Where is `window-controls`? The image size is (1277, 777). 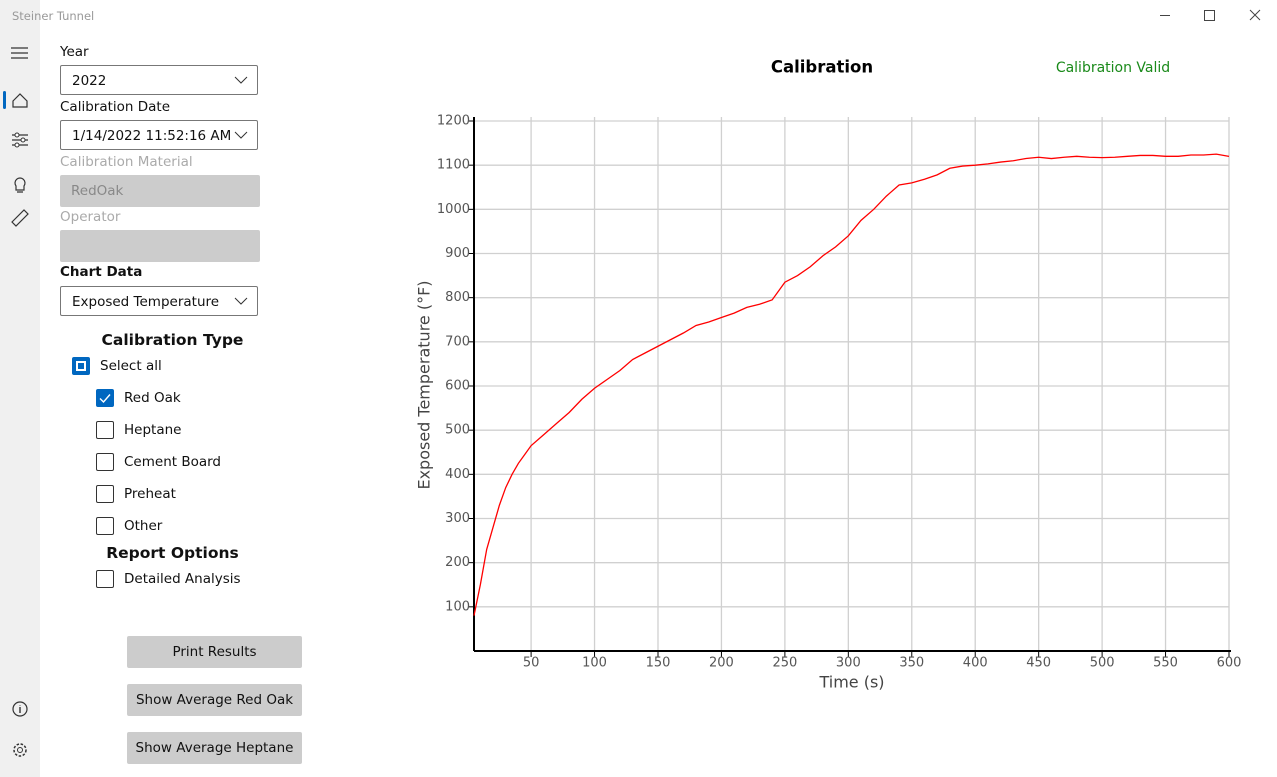 window-controls is located at coordinates (1213, 16).